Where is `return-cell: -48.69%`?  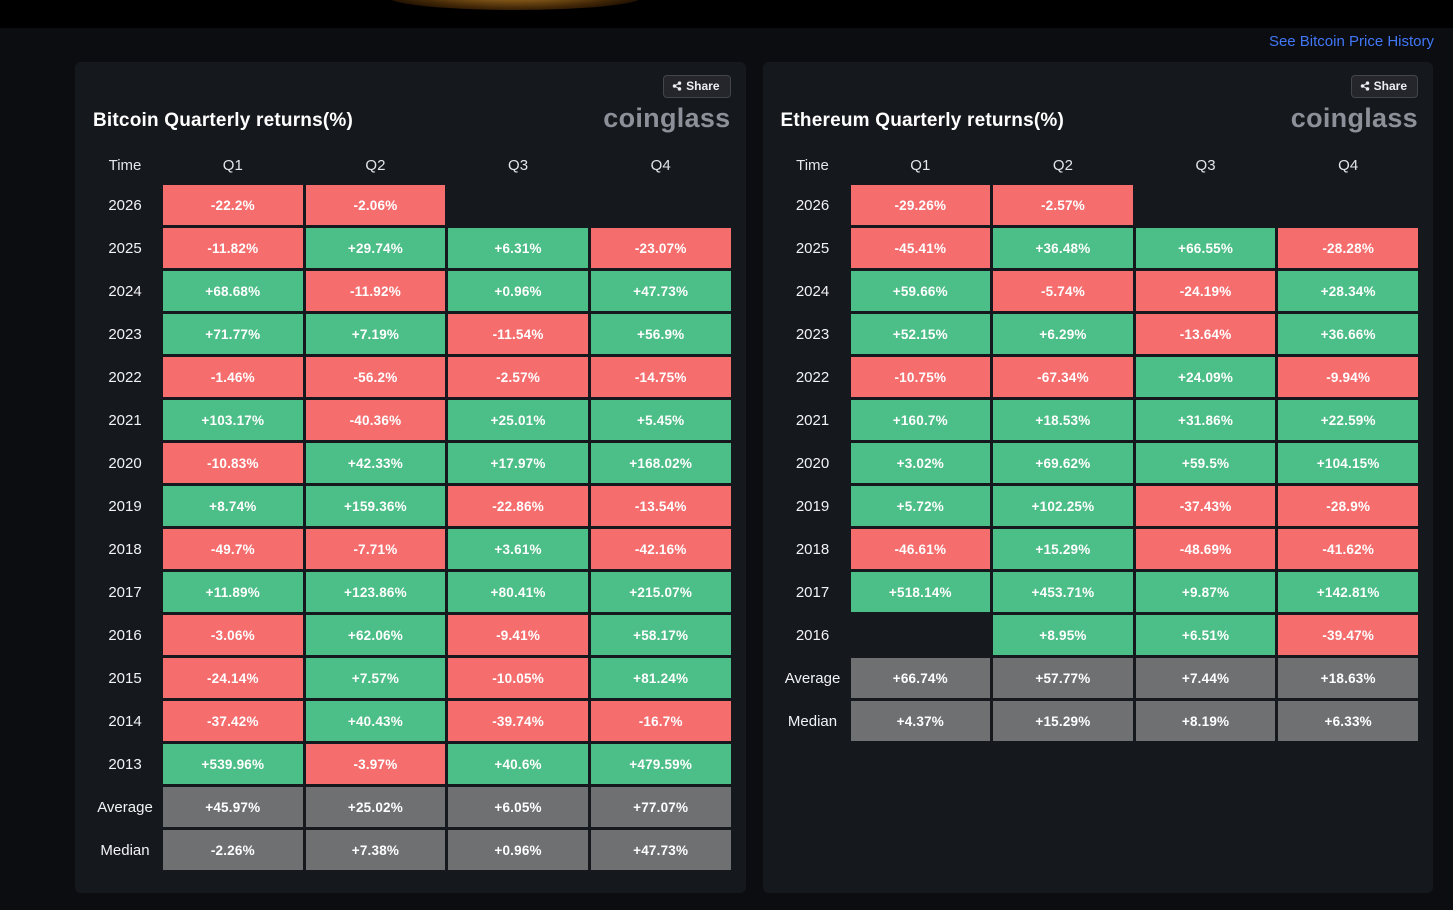 return-cell: -48.69% is located at coordinates (1205, 549).